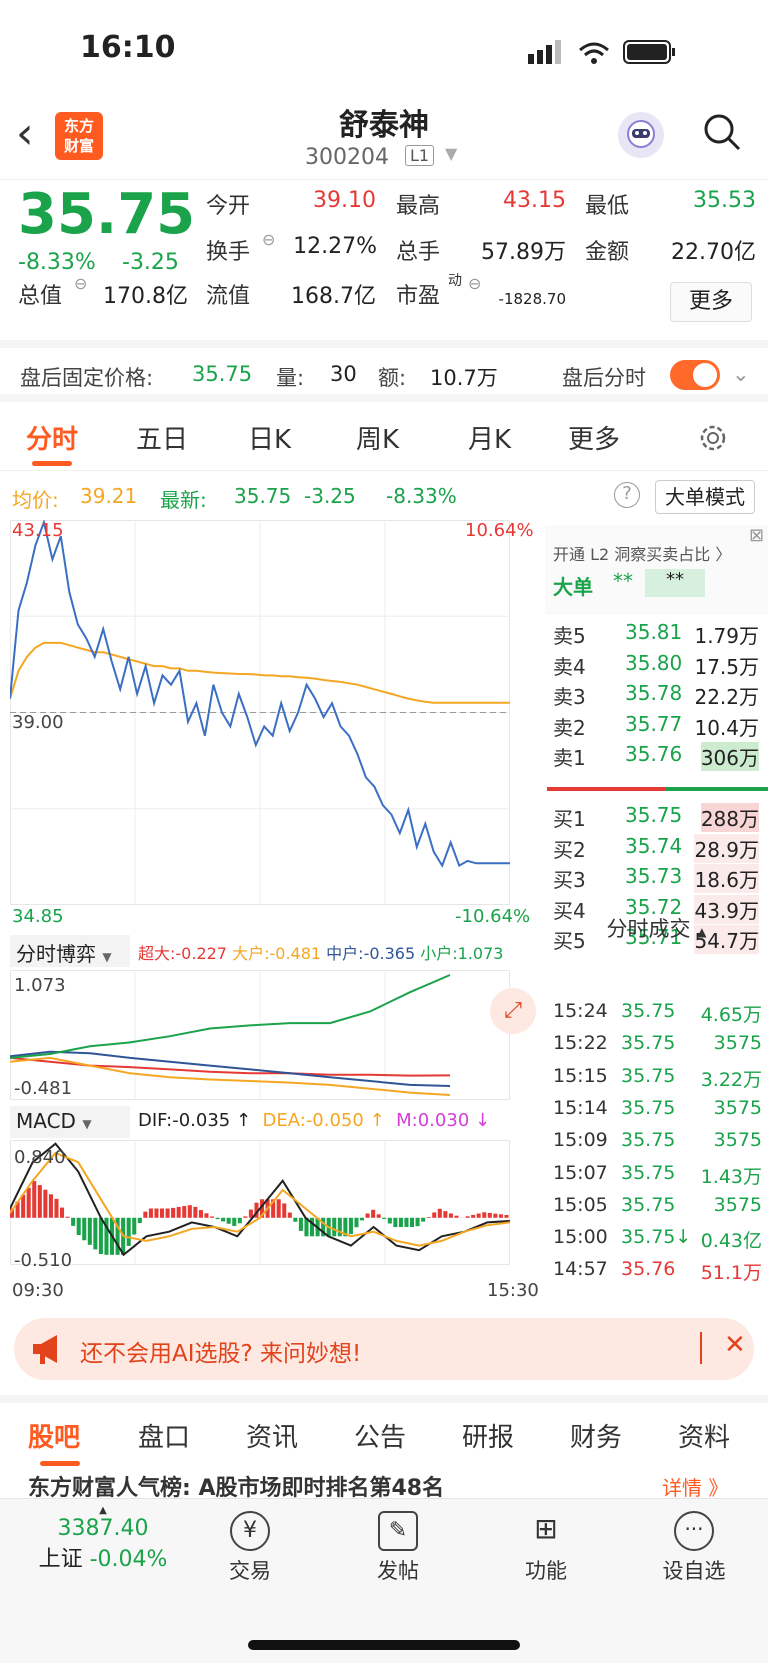 This screenshot has width=768, height=1663. I want to click on edit-icon: ✎, so click(398, 1531).